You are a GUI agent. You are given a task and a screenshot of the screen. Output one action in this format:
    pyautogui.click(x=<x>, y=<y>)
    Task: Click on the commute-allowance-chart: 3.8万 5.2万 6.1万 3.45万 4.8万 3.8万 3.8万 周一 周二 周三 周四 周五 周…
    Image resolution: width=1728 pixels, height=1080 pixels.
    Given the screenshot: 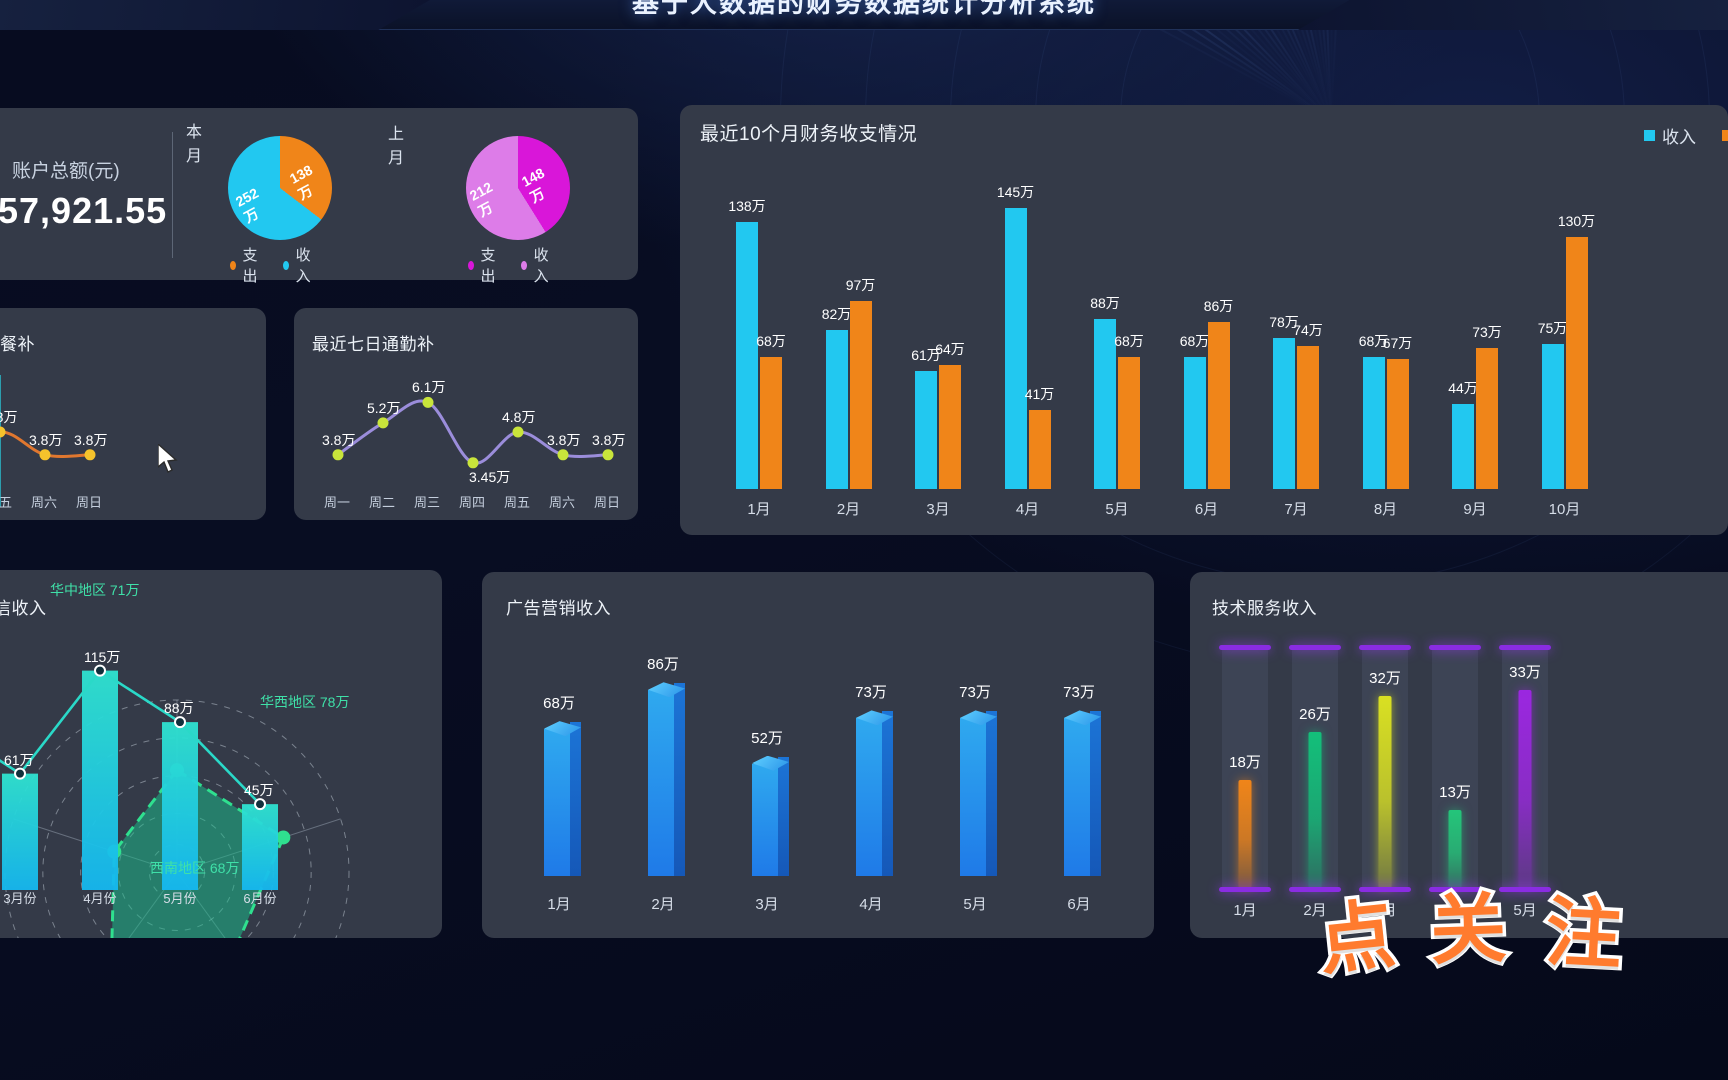 What is the action you would take?
    pyautogui.click(x=466, y=414)
    